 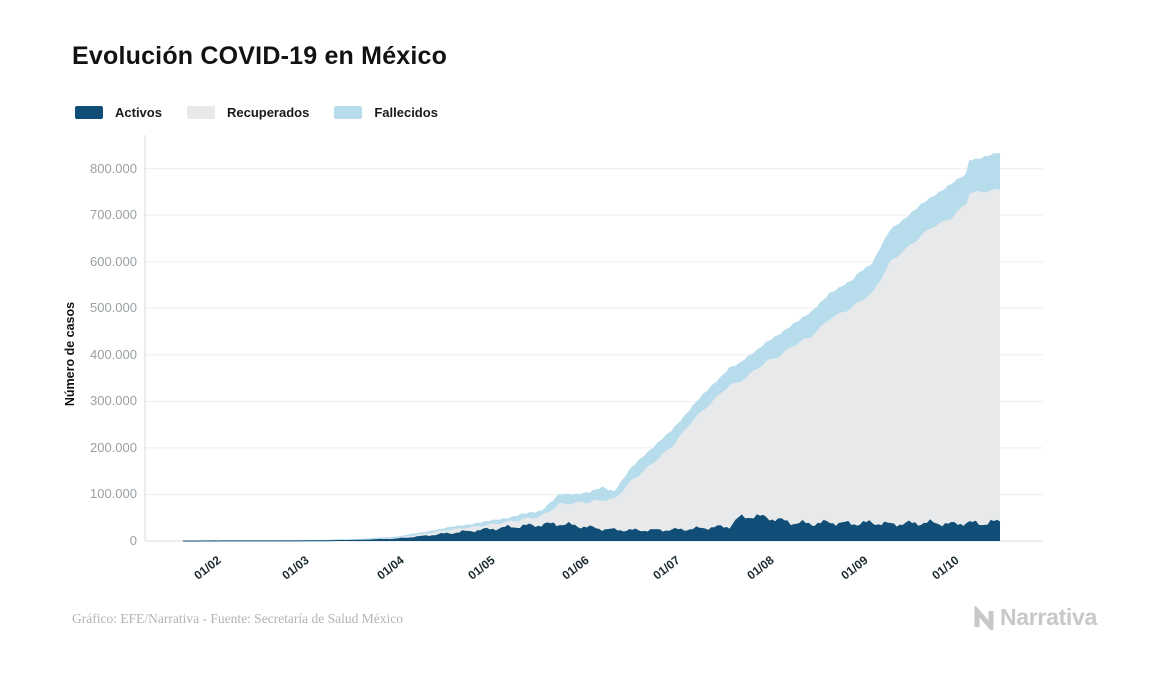 I want to click on y-tick-label: 100.000, so click(x=113, y=494).